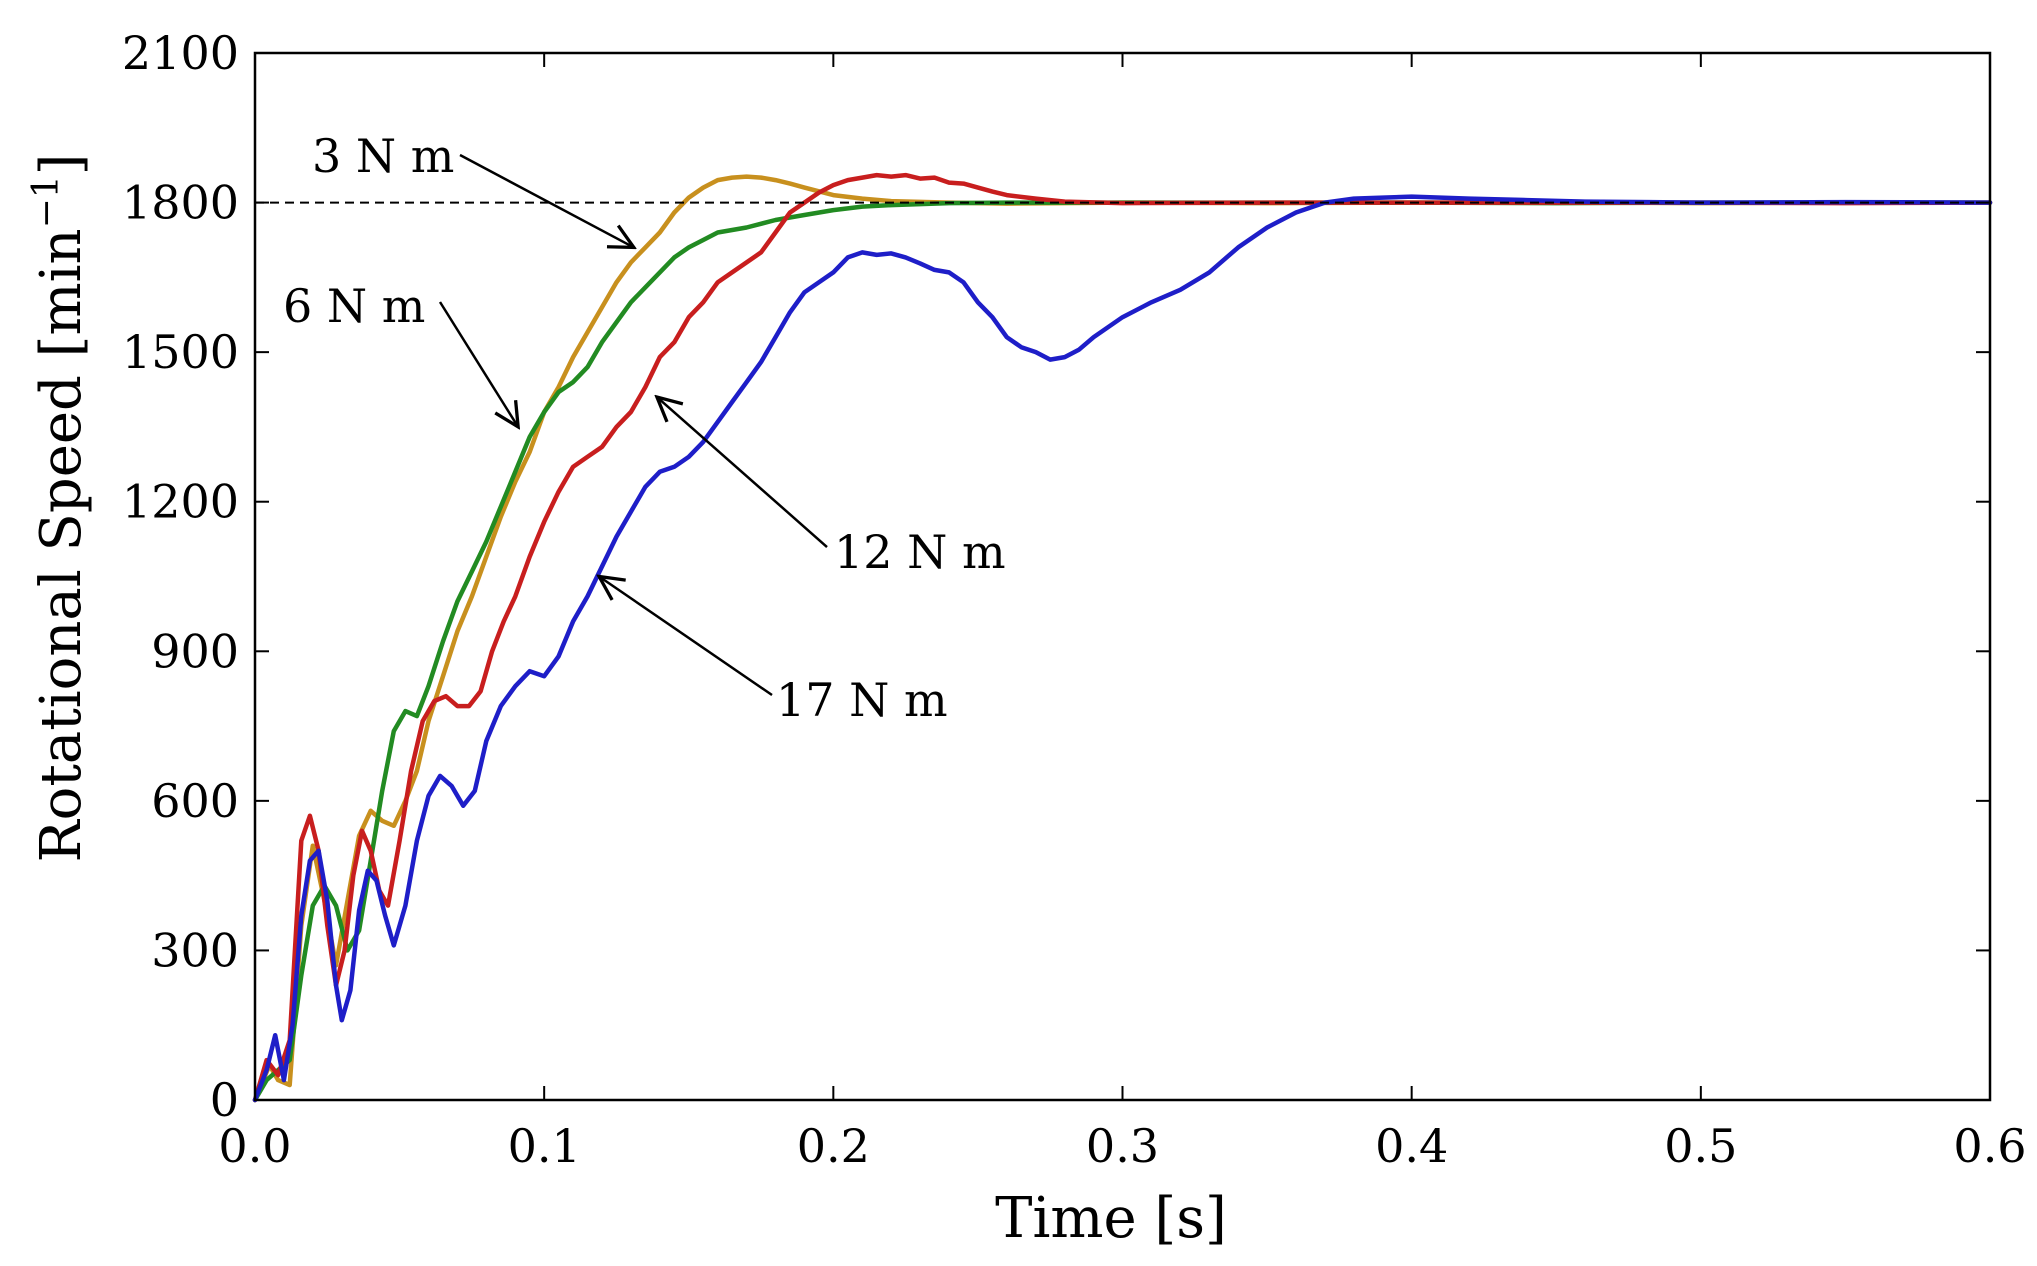 The height and width of the screenshot is (1266, 2037). I want to click on y-tick-label: 1500, so click(180, 352).